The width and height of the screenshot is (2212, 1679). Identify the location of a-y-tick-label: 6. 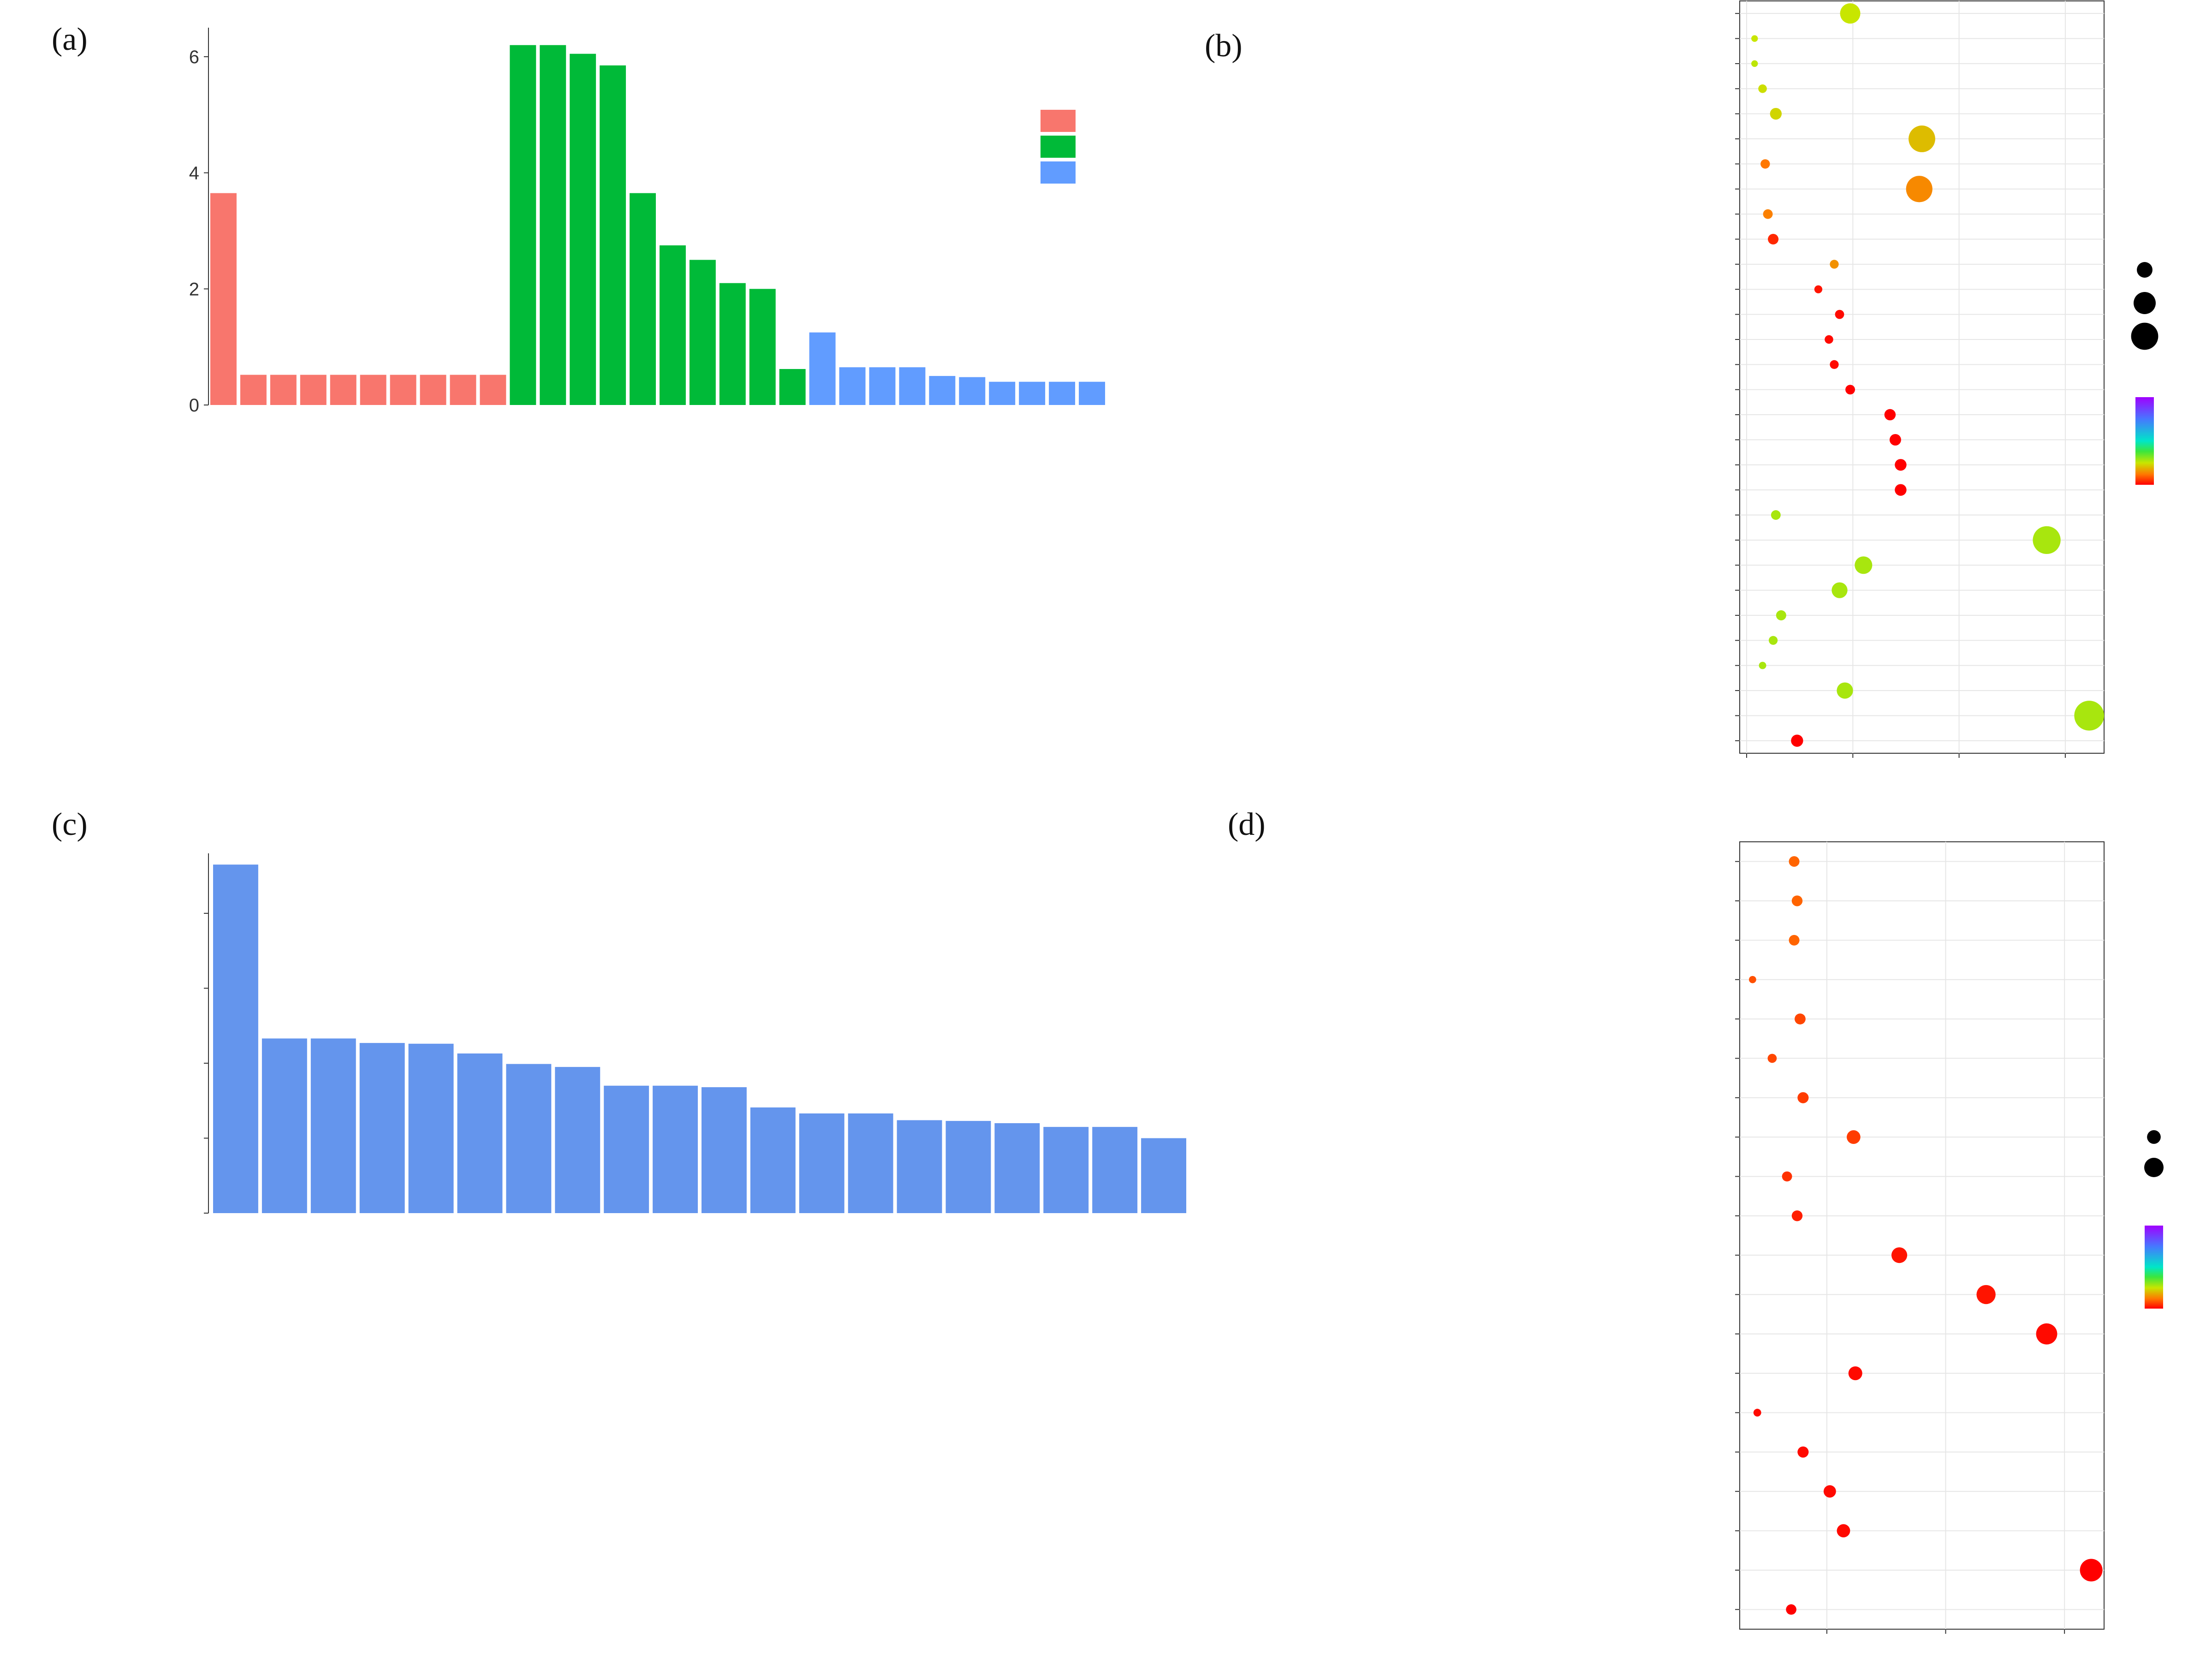
(194, 57).